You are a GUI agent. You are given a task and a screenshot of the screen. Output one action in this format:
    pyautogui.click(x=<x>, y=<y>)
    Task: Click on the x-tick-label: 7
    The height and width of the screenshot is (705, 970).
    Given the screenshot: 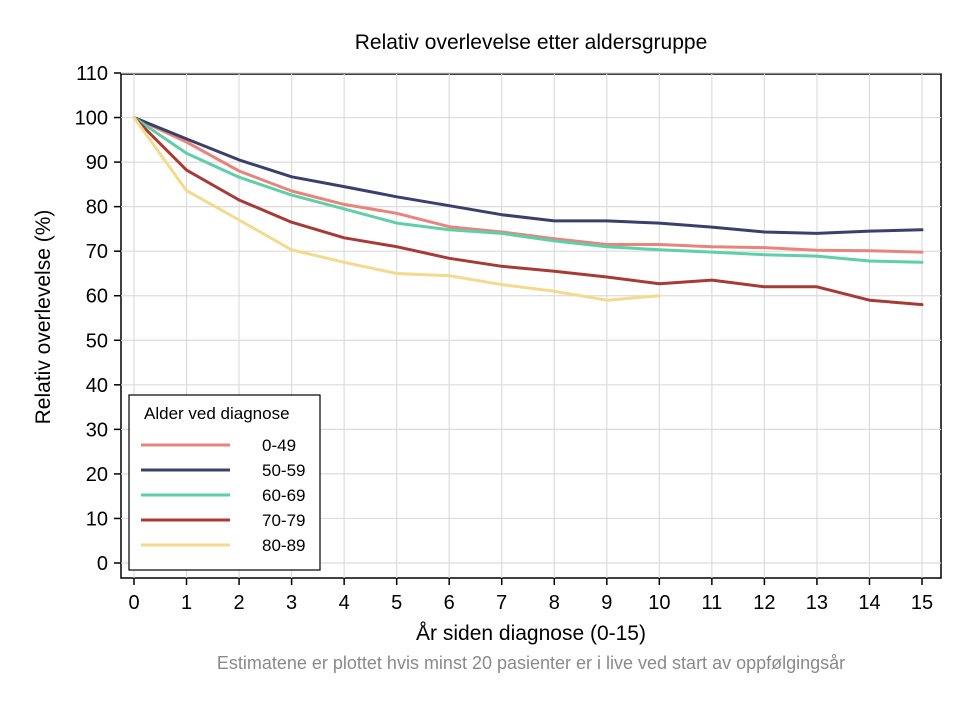 What is the action you would take?
    pyautogui.click(x=501, y=603)
    